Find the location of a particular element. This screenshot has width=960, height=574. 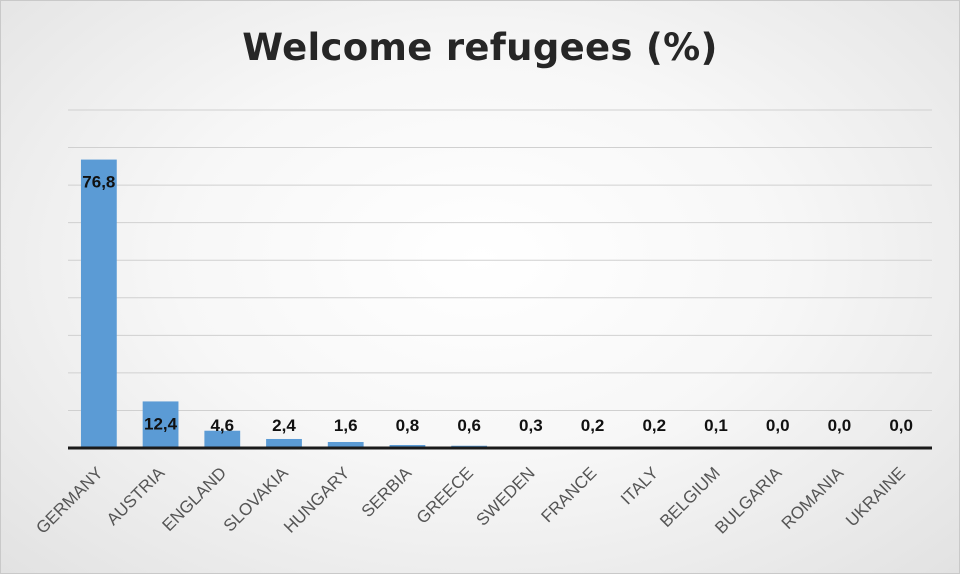

x-tick-label: HUNGARY is located at coordinates (316, 499).